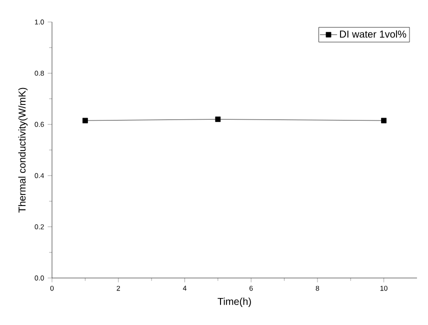 The image size is (428, 325). What do you see at coordinates (373, 34) in the screenshot?
I see `legend-label: DI water 1vol%` at bounding box center [373, 34].